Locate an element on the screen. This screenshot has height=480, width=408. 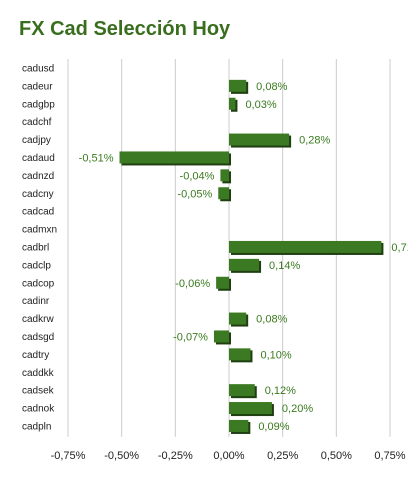
x-tick-label: -0,25% is located at coordinates (175, 456).